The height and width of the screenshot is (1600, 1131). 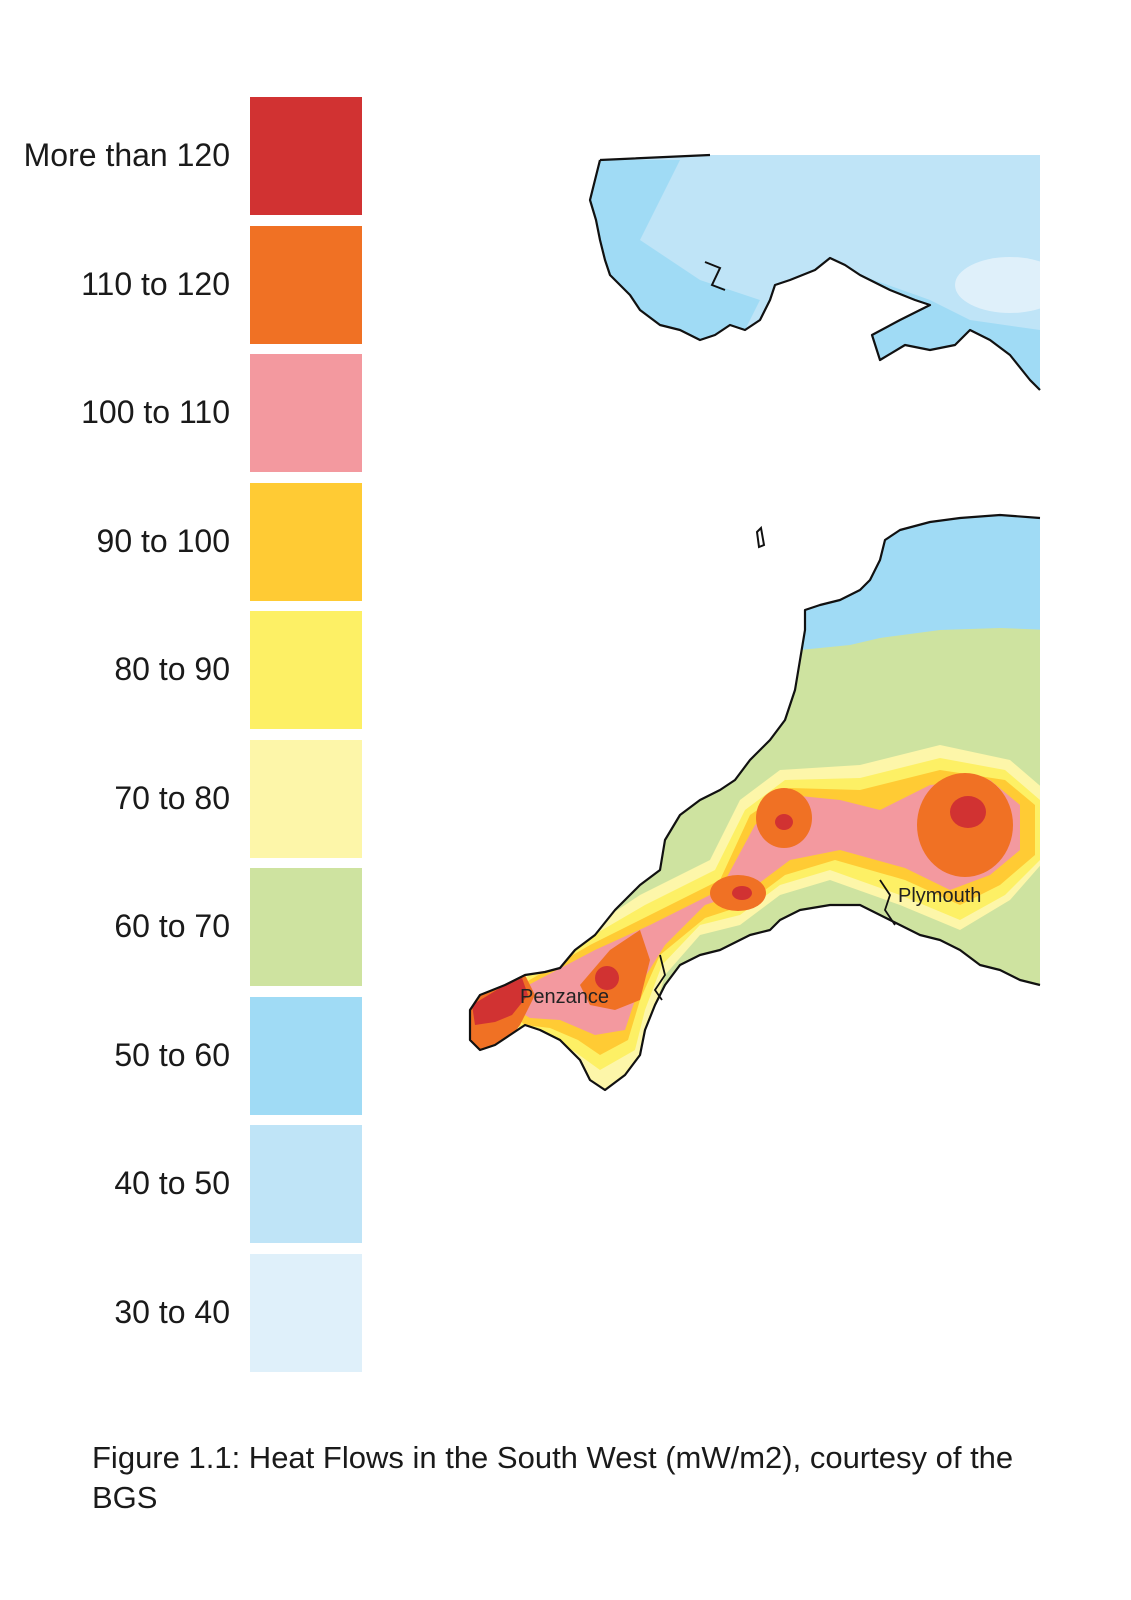 What do you see at coordinates (163, 540) in the screenshot?
I see `legend-label: 90 to 100` at bounding box center [163, 540].